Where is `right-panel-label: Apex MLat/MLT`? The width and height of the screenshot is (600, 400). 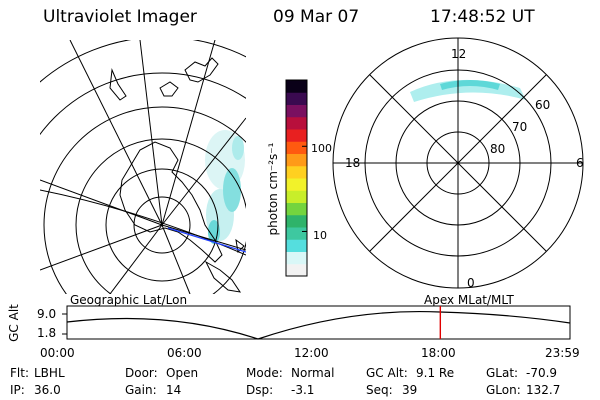
right-panel-label: Apex MLat/MLT is located at coordinates (469, 300).